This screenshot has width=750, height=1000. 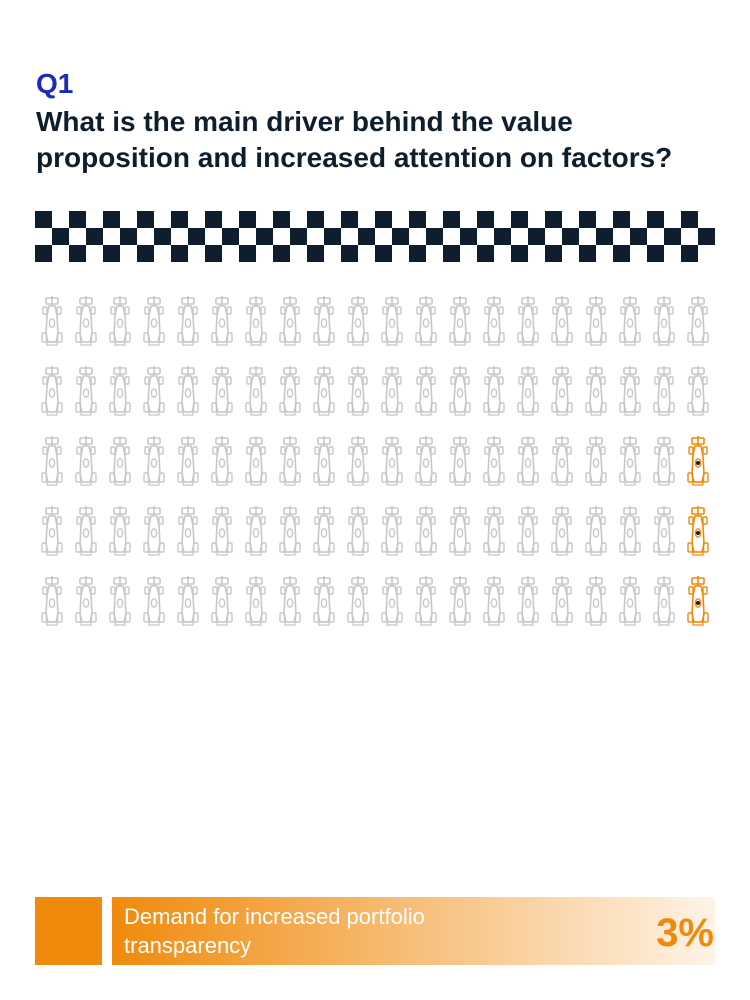 What do you see at coordinates (685, 933) in the screenshot?
I see `legend-value: 3%` at bounding box center [685, 933].